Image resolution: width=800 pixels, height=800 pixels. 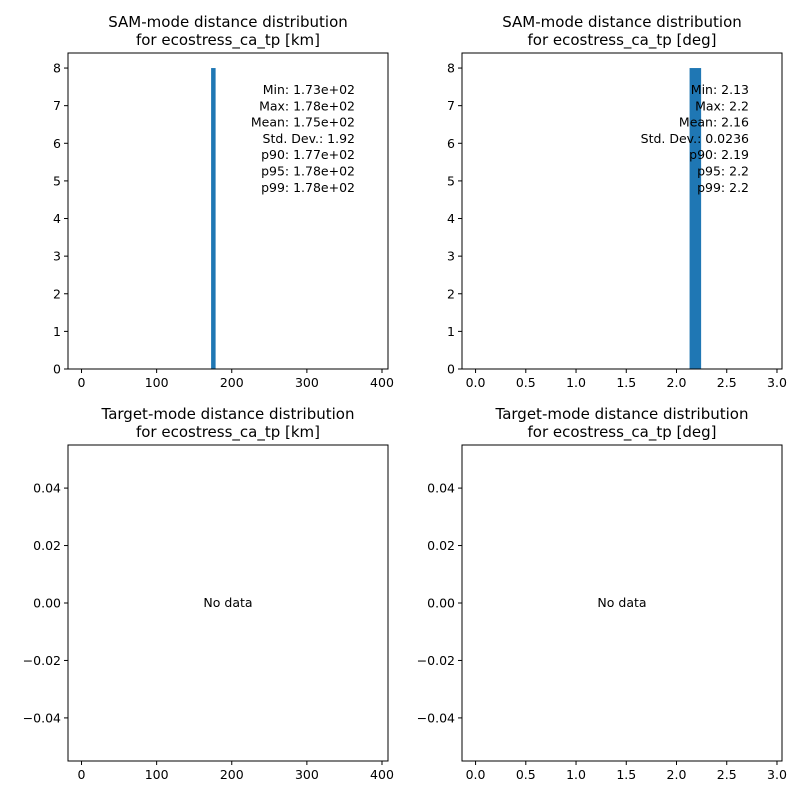 I want to click on stats-line: p95: 2.2, so click(x=723, y=171).